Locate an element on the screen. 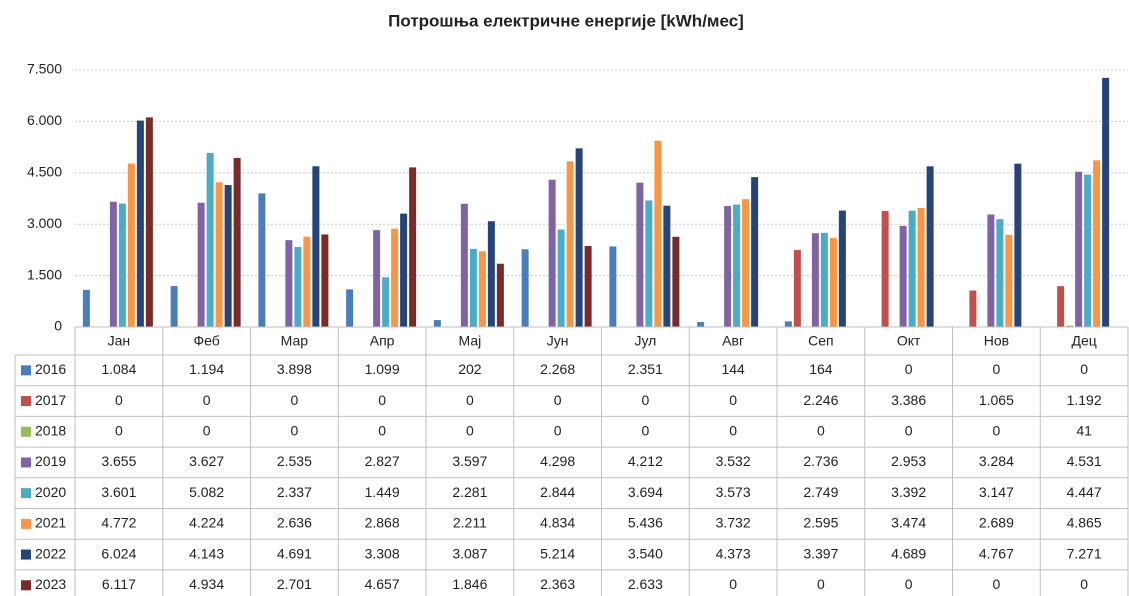  legend-label: 2020 is located at coordinates (50, 492).